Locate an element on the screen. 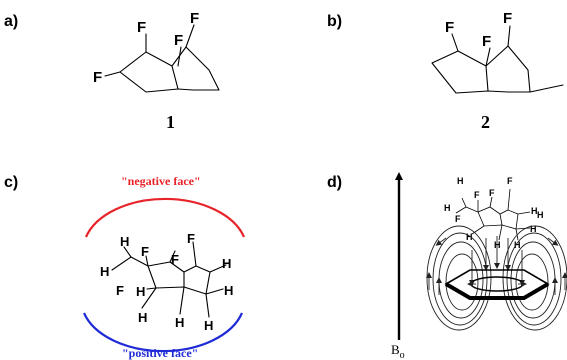  compound-number-2: 2 is located at coordinates (485, 122).